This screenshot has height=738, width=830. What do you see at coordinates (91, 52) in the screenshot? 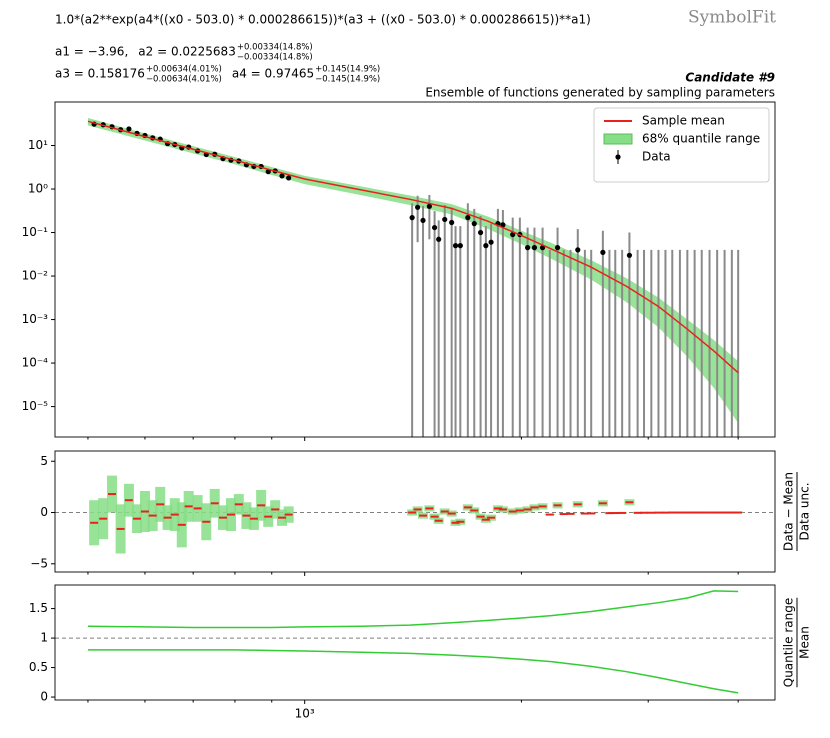
I see `parameter: a1 = −3.96,` at bounding box center [91, 52].